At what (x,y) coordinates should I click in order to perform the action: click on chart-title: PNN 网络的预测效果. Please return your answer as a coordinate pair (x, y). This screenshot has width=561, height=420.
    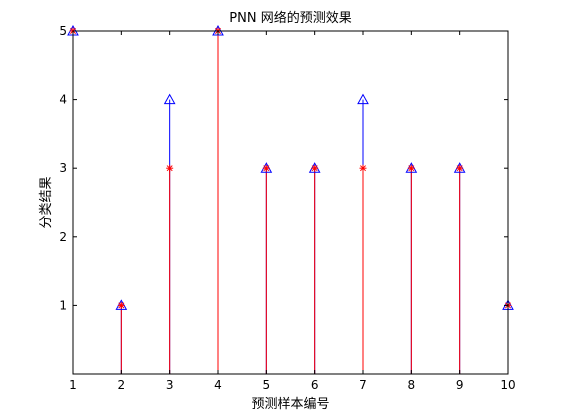
    Looking at the image, I should click on (290, 18).